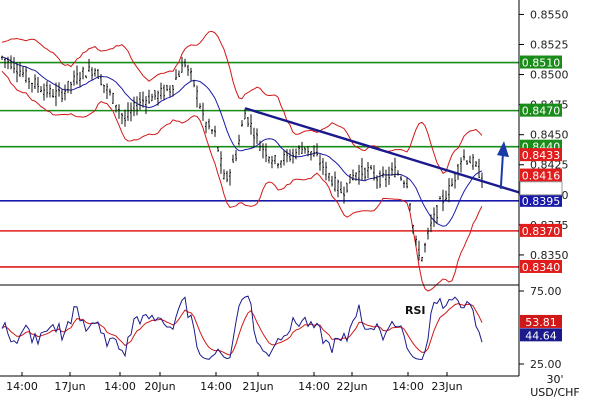  What do you see at coordinates (549, 75) in the screenshot?
I see `price-tick-label: 0.8500` at bounding box center [549, 75].